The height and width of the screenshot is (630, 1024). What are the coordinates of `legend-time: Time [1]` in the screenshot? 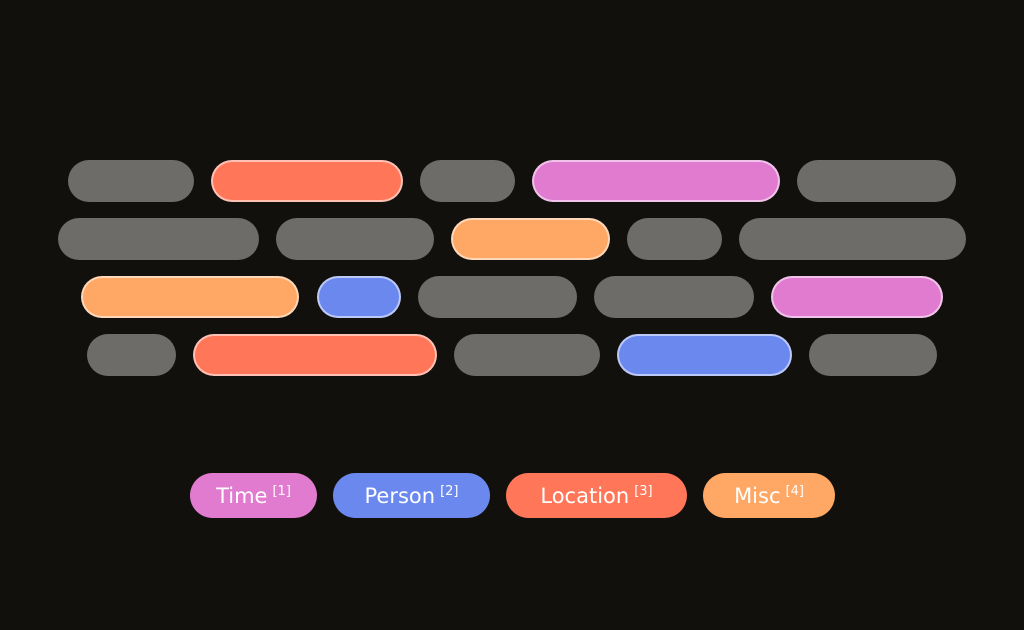 It's located at (253, 495).